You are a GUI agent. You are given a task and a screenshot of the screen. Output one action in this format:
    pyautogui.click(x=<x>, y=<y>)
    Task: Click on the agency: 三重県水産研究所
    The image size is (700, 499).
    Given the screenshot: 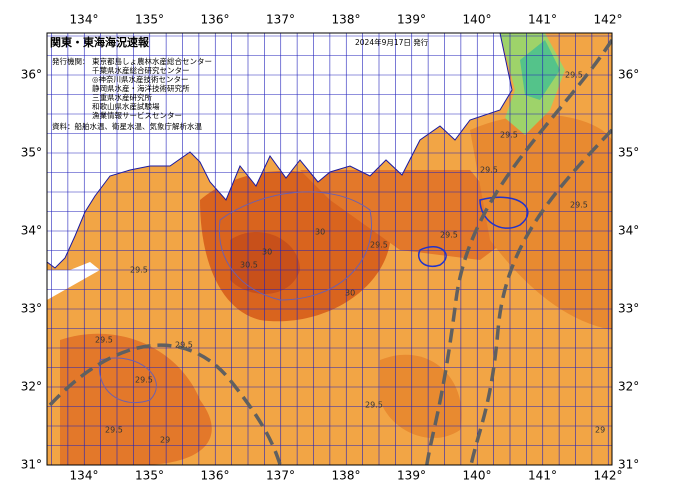 What is the action you would take?
    pyautogui.click(x=122, y=97)
    